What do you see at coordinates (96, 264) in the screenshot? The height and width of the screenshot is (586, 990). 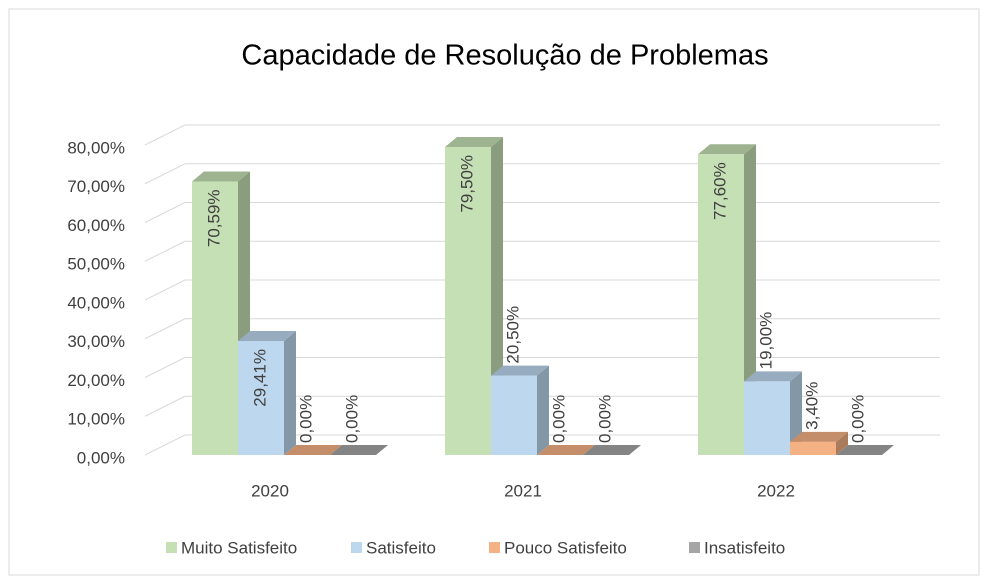 I see `y-tick-label: 50,00%` at bounding box center [96, 264].